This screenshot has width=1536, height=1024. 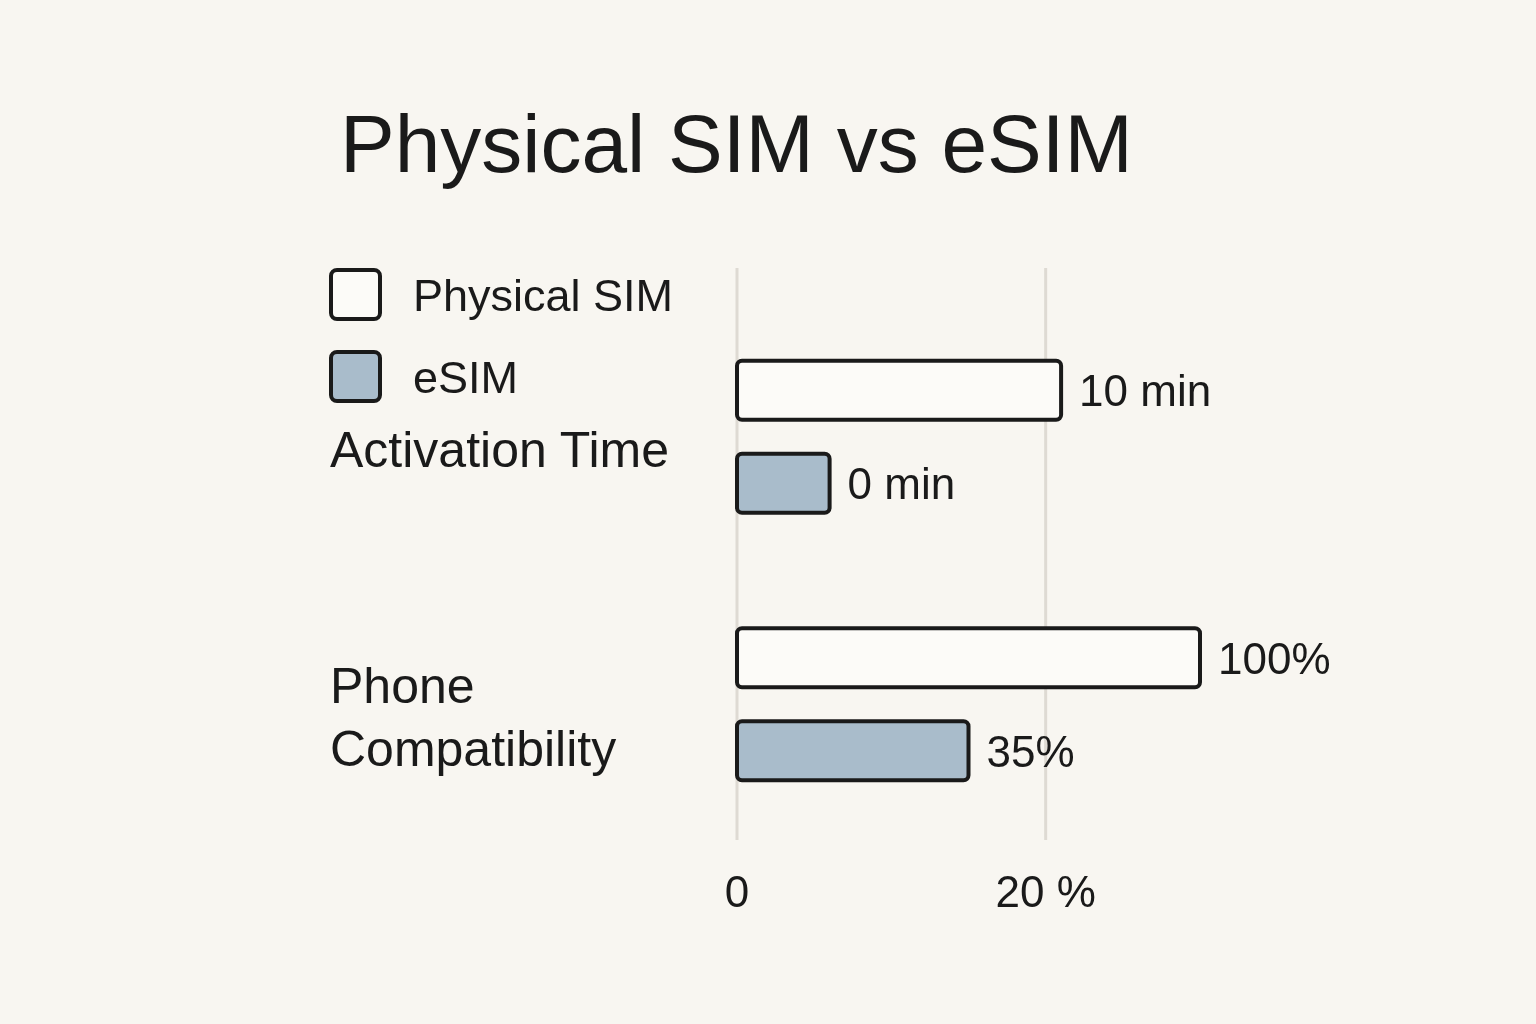 What do you see at coordinates (901, 484) in the screenshot?
I see `annotation: 0 min` at bounding box center [901, 484].